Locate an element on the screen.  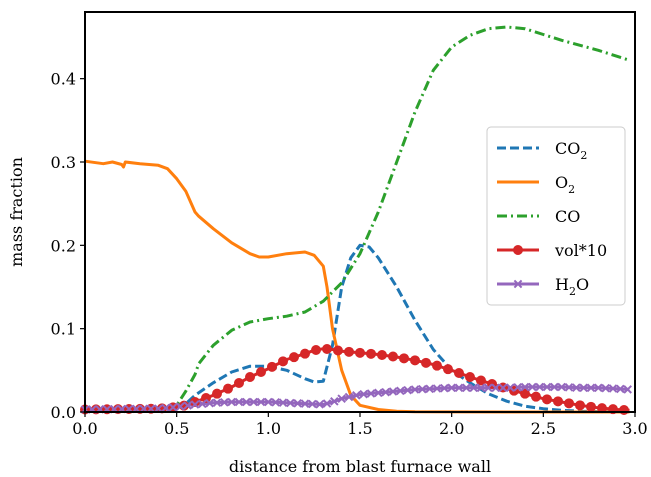
legend-label-suffix: O is located at coordinates (582, 284).